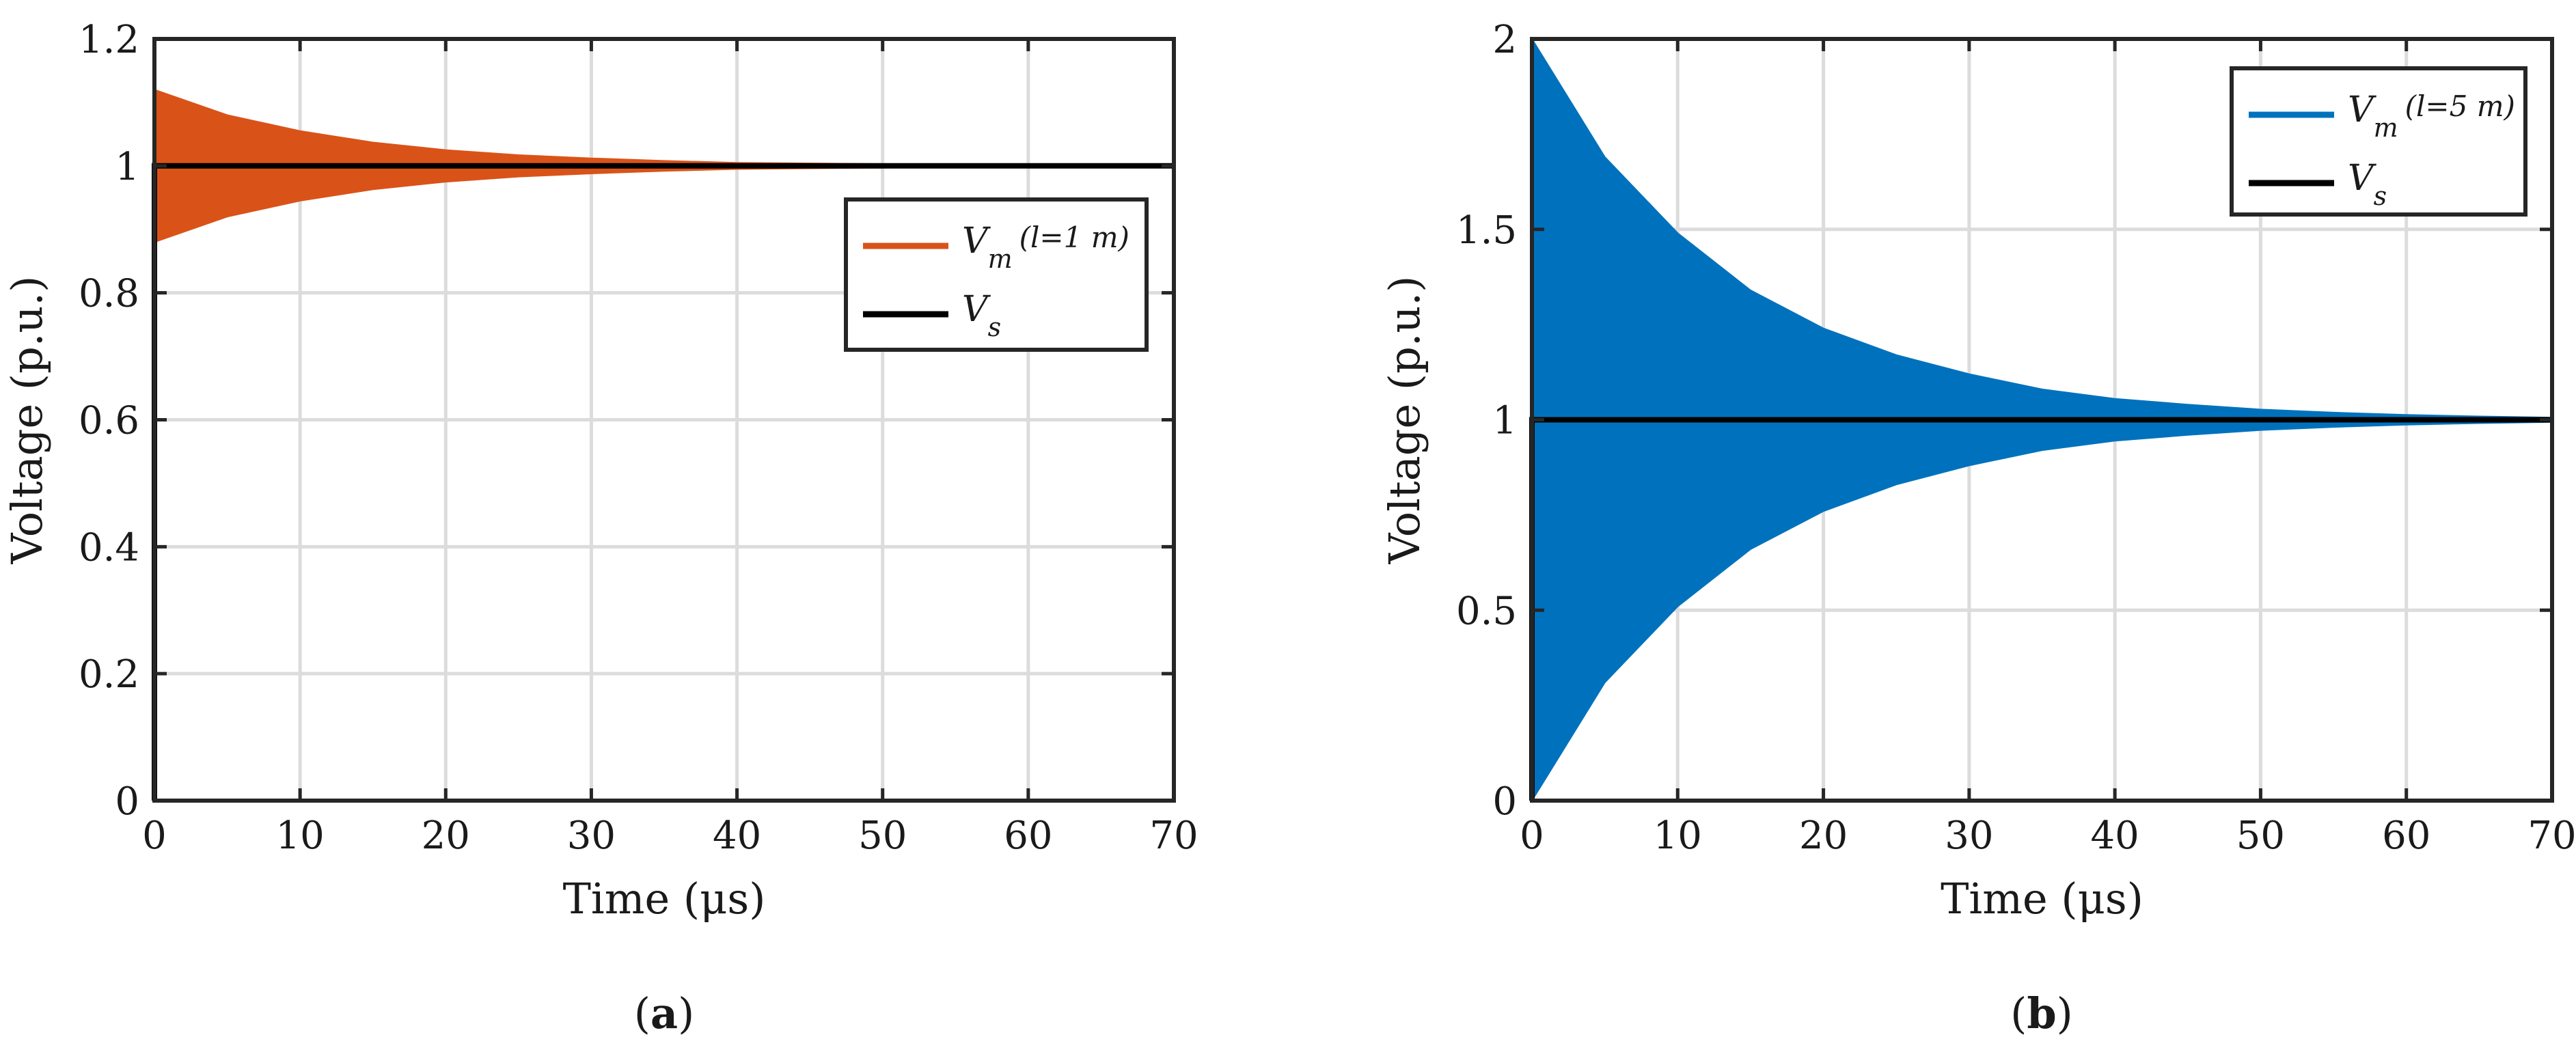  I want to click on chart-1-legend-box, so click(996, 274).